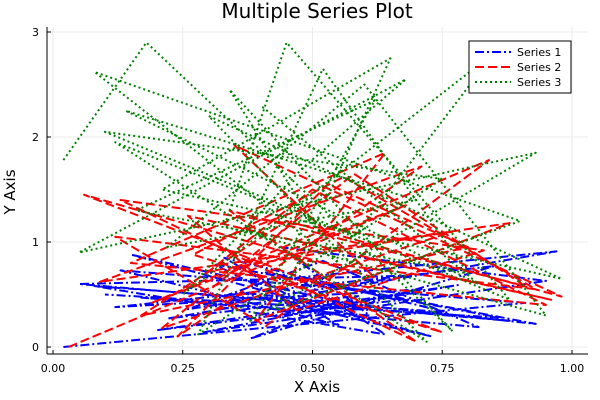  I want to click on y-tick-label: 2, so click(35, 137).